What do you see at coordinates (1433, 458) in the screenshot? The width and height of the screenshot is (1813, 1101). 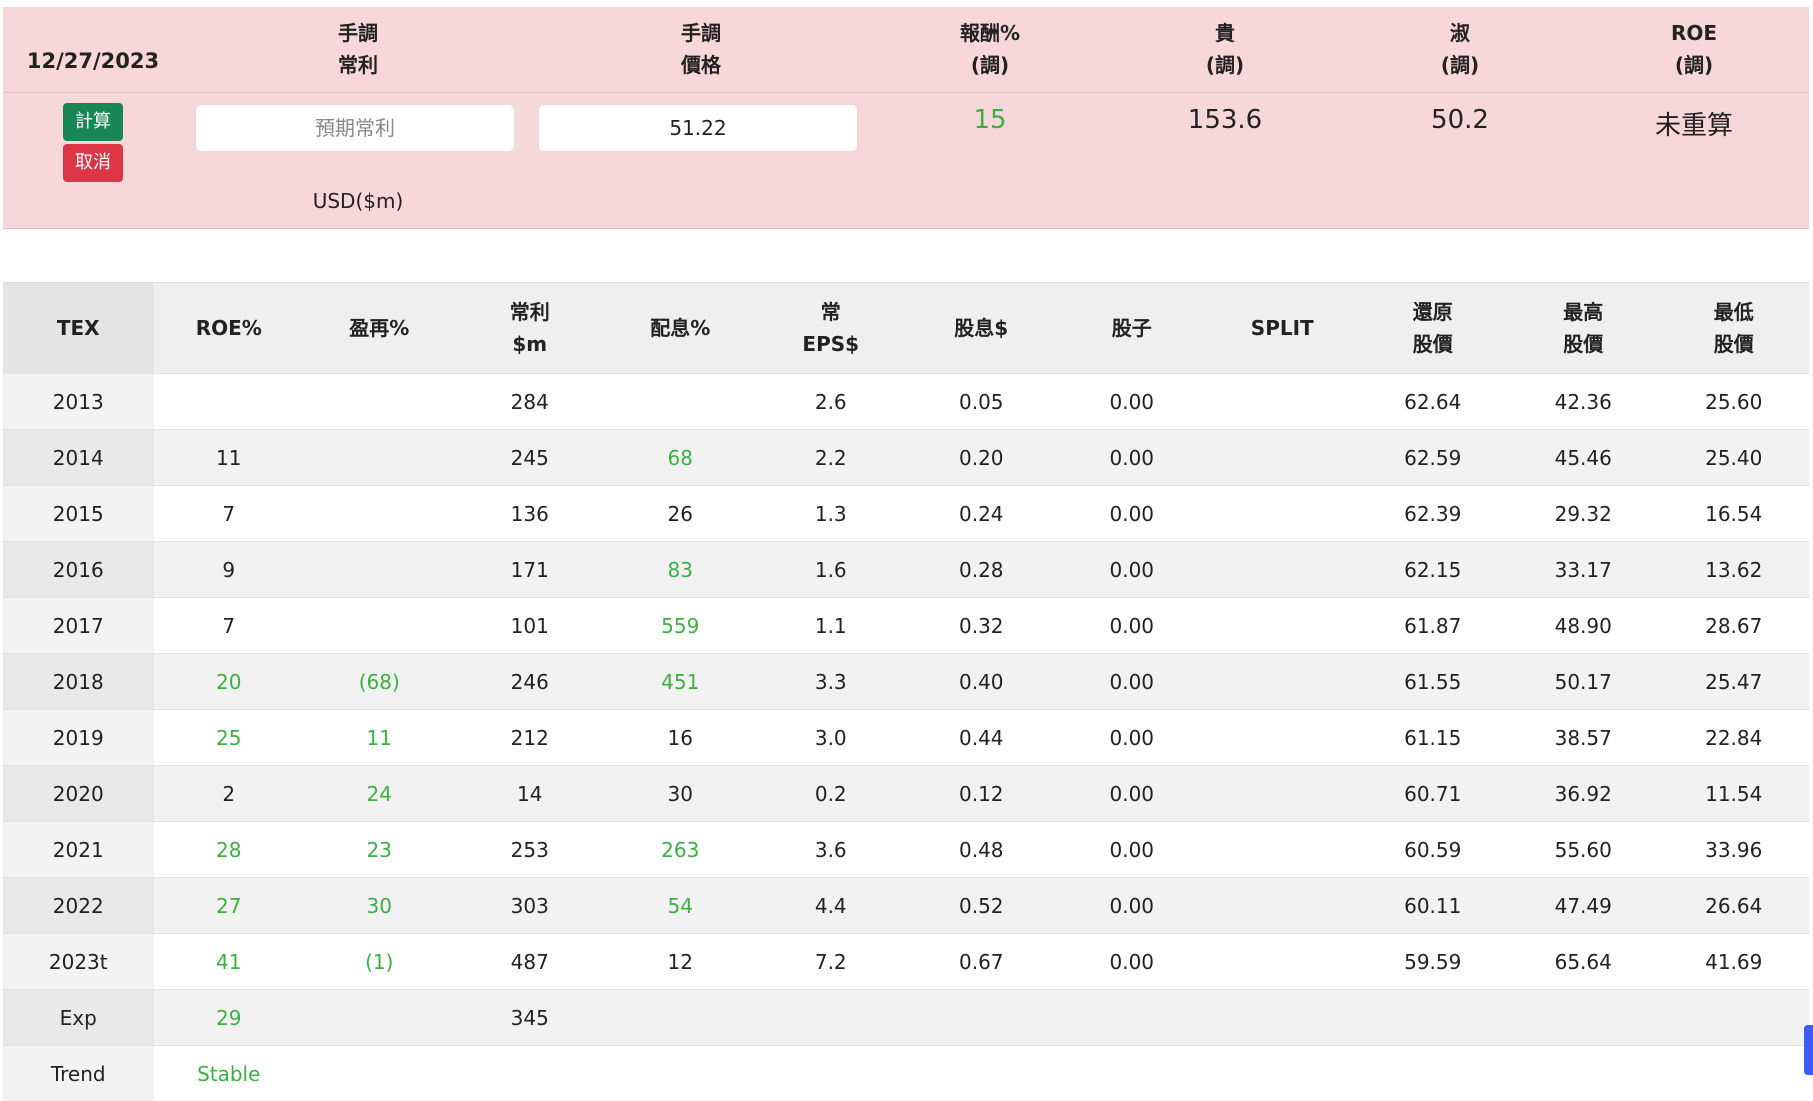 I see `table-cell: 62.59` at bounding box center [1433, 458].